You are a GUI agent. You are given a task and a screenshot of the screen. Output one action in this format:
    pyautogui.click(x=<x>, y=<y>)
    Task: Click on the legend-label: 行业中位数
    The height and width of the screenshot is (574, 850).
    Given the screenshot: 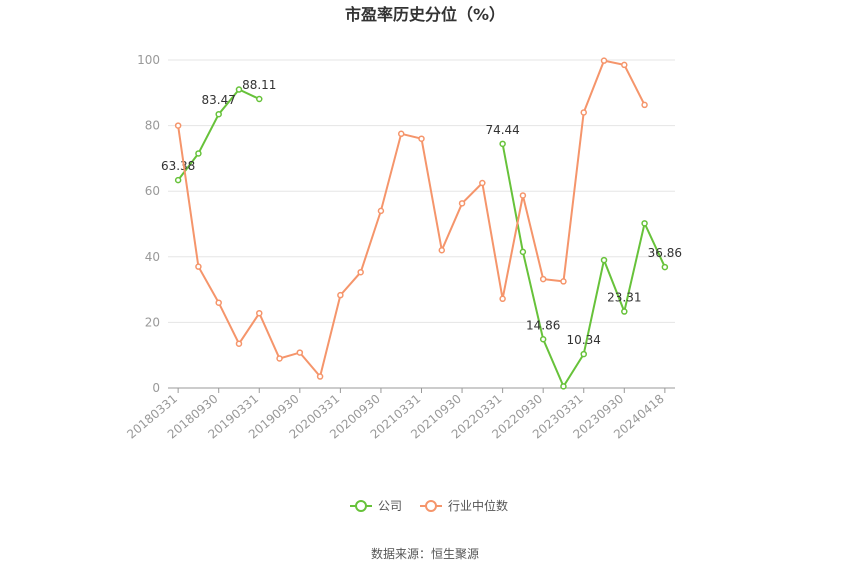 What is the action you would take?
    pyautogui.click(x=478, y=505)
    